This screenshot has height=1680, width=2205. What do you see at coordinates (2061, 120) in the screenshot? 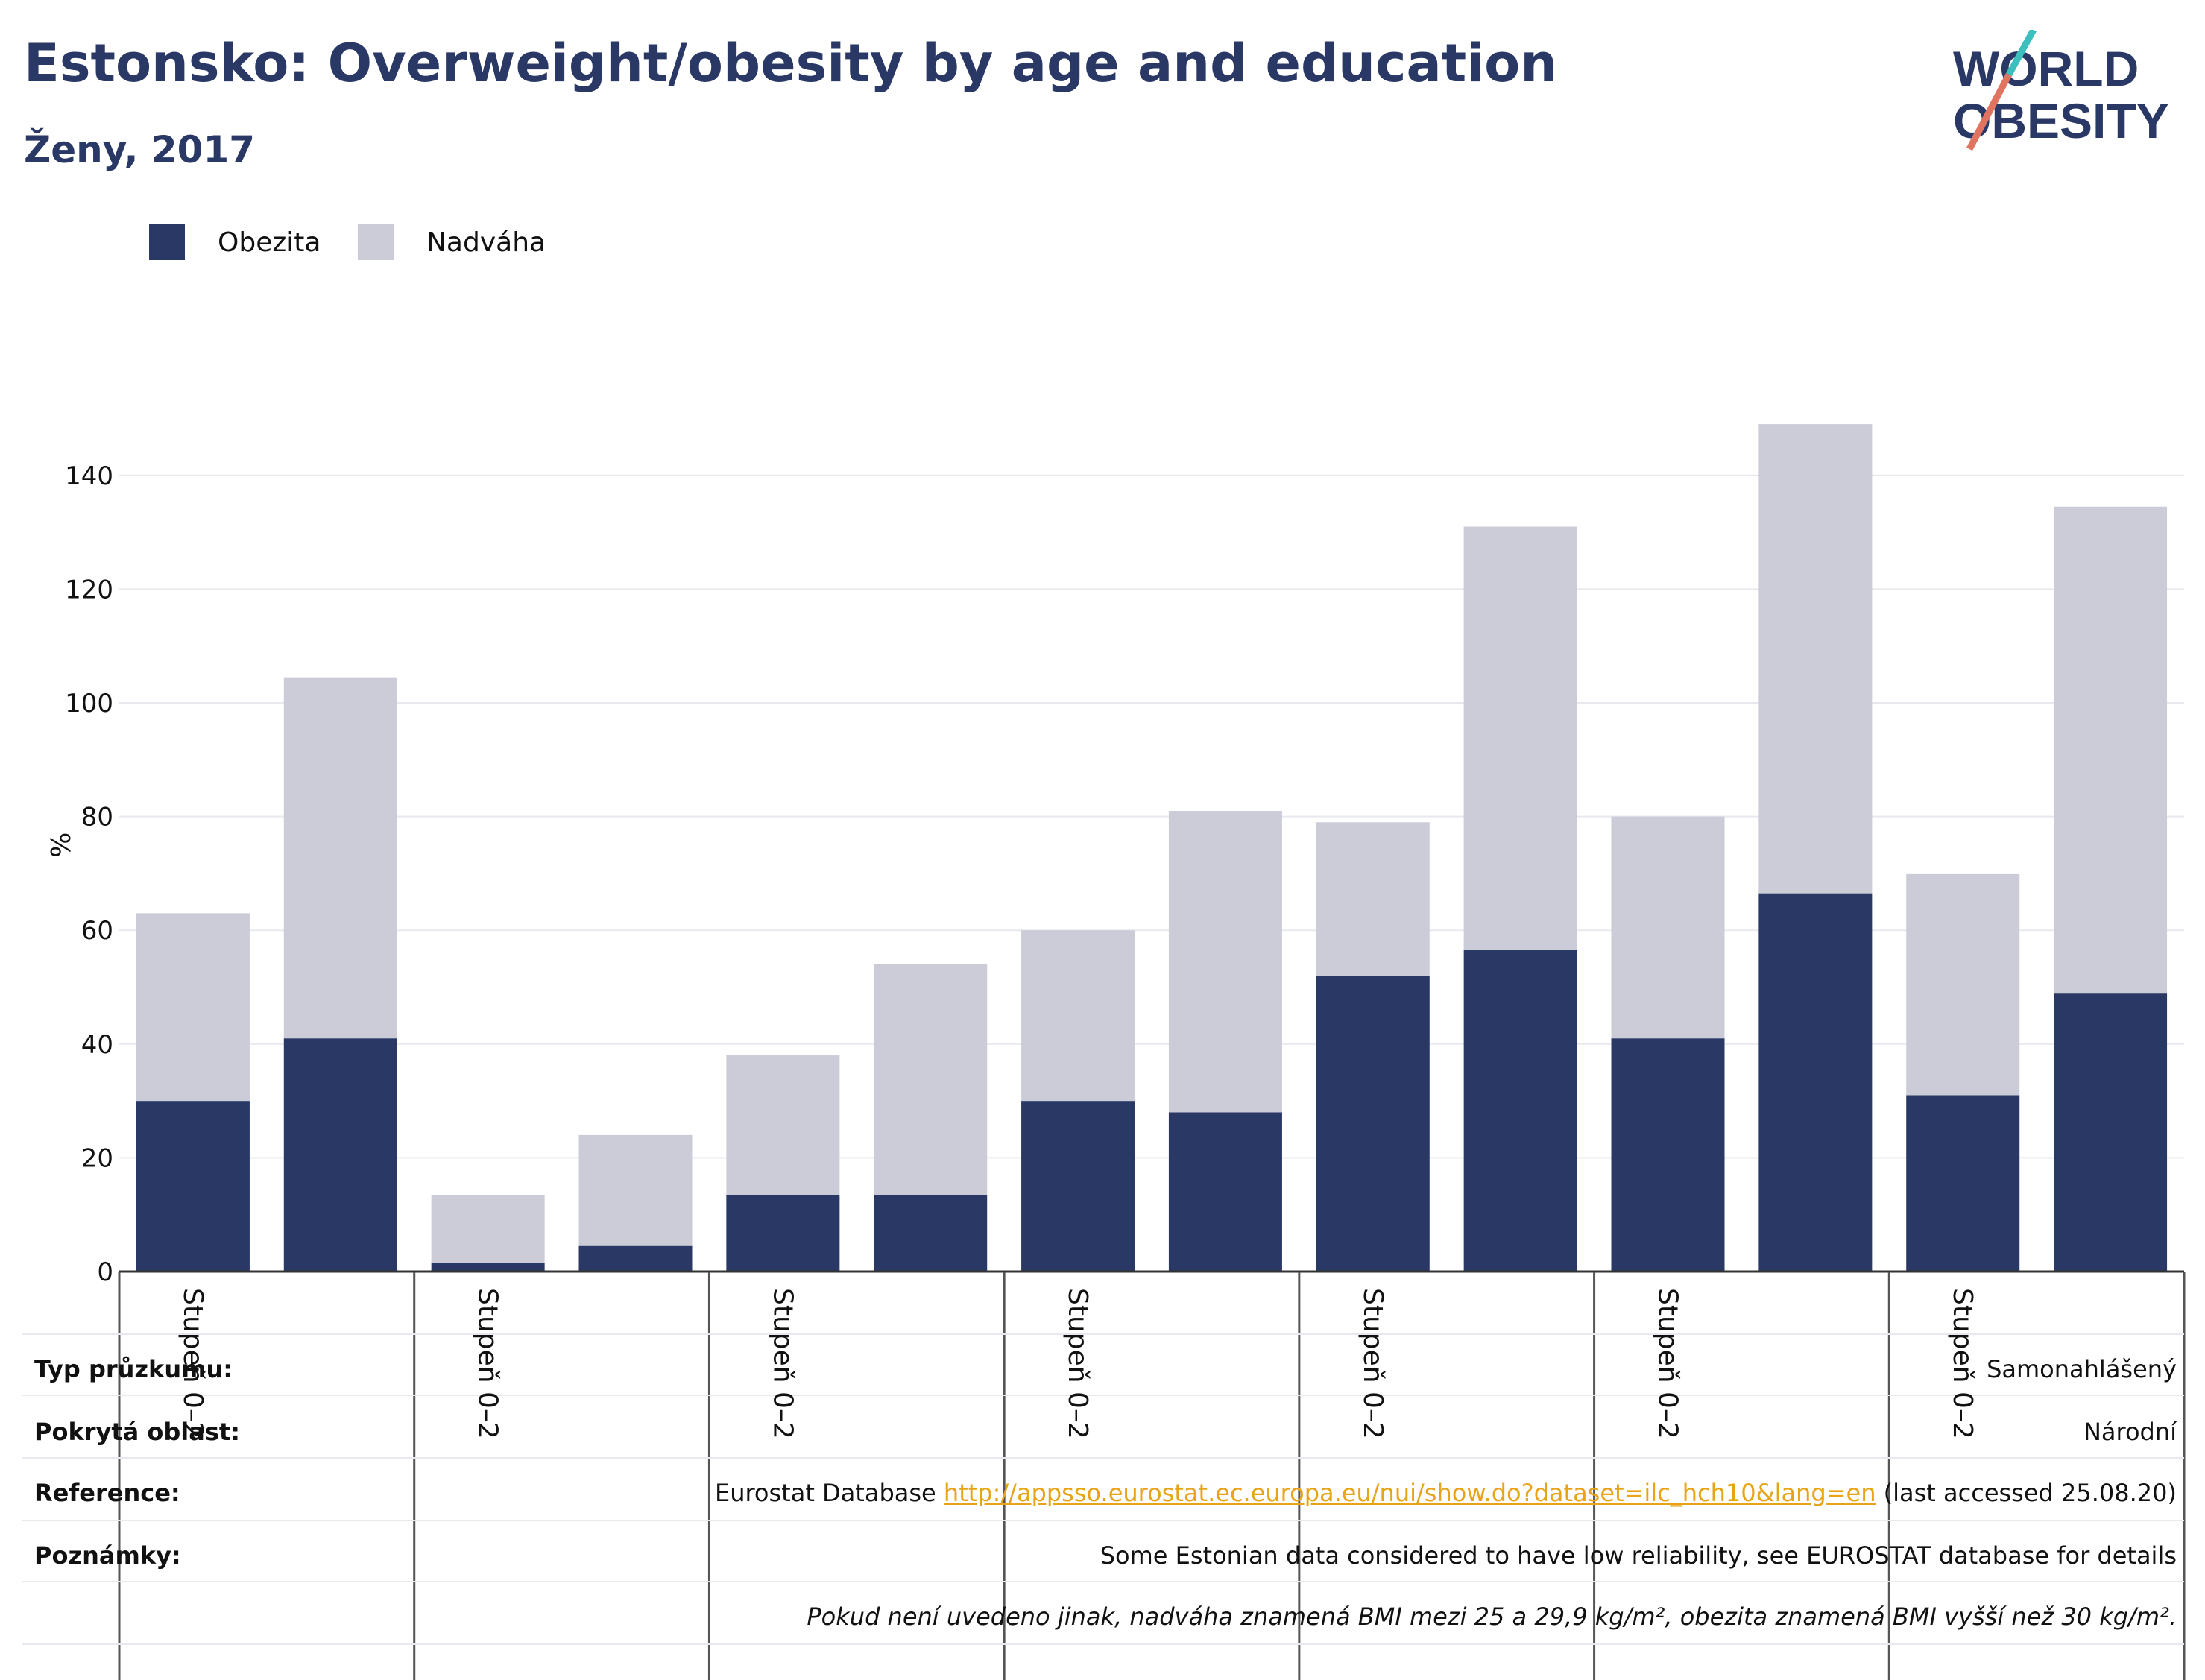
I see `svg-text: OBESITY` at bounding box center [2061, 120].